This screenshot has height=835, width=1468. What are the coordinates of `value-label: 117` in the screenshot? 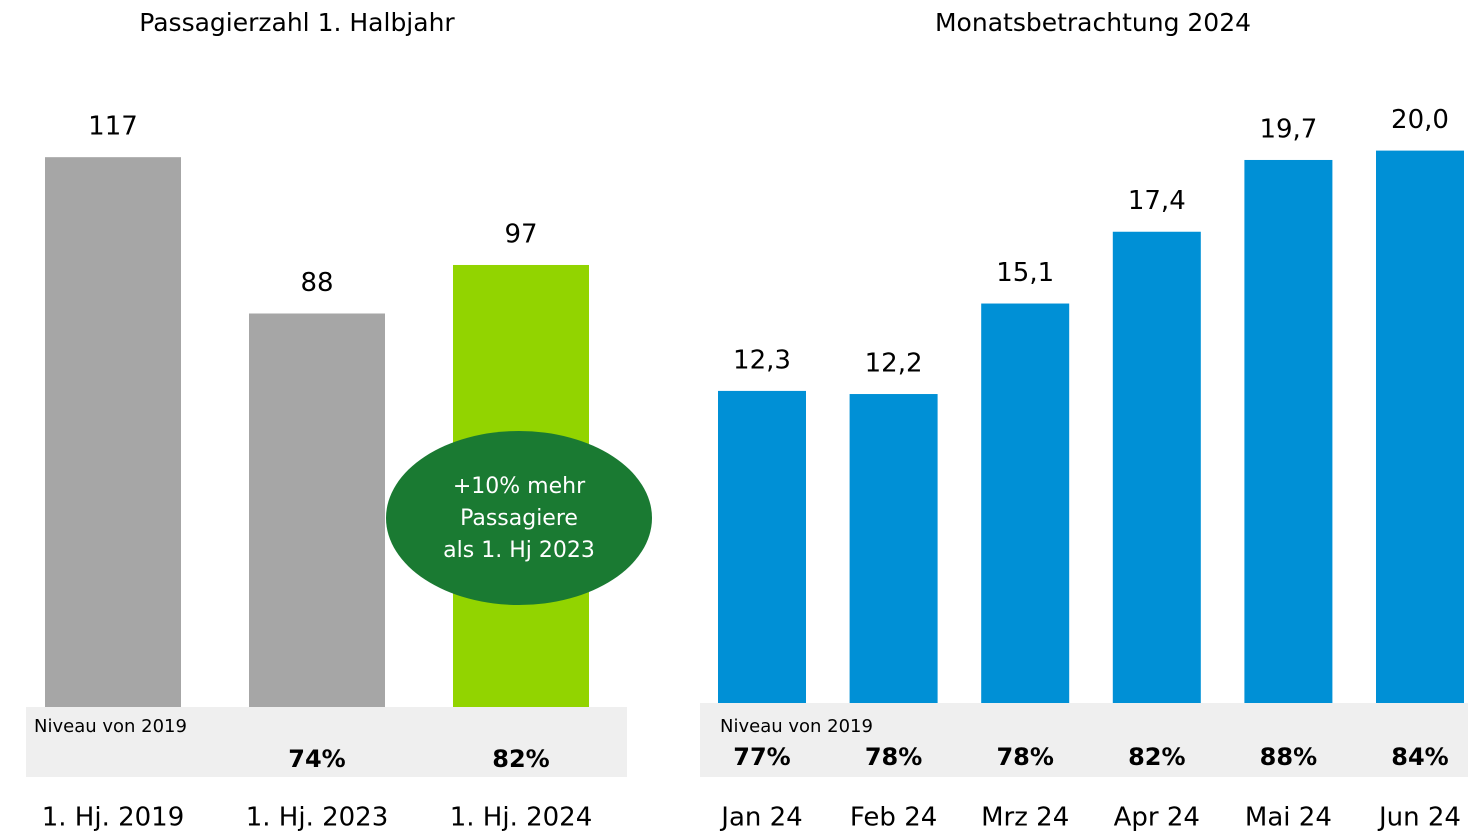 It's located at (113, 127).